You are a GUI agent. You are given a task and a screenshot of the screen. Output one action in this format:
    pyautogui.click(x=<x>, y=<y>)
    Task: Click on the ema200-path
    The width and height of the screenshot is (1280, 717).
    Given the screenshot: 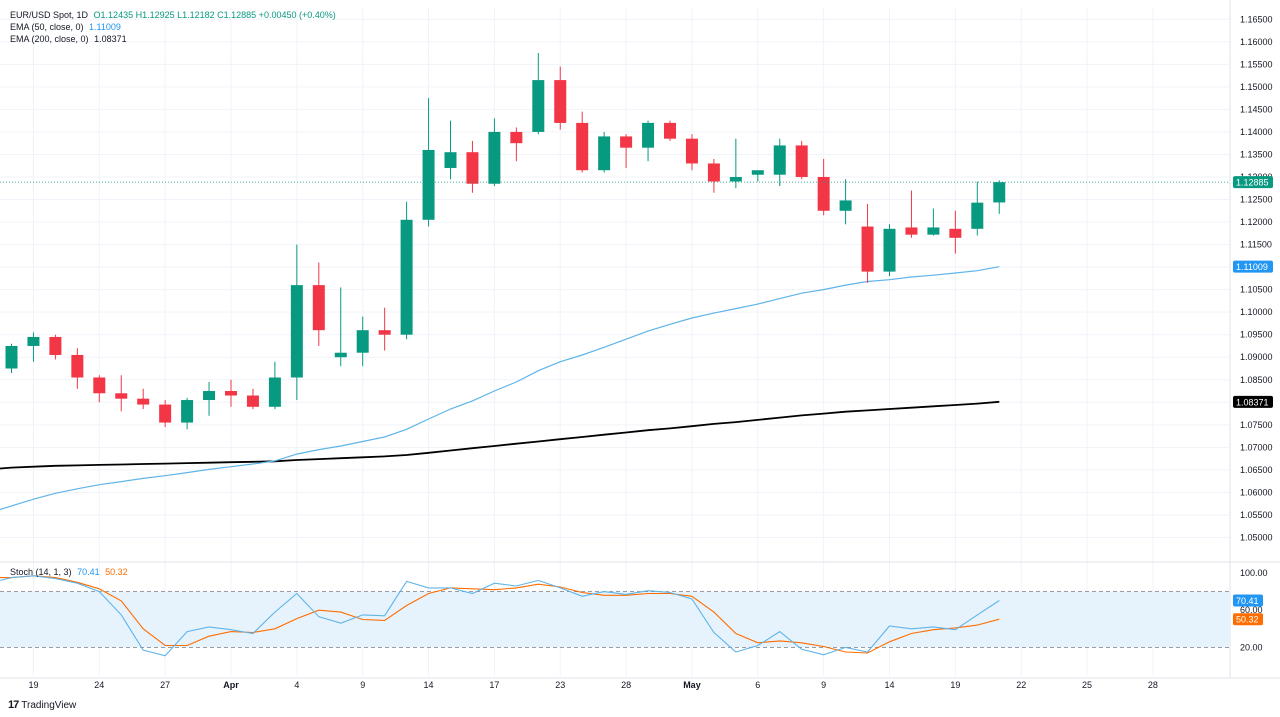 What is the action you would take?
    pyautogui.click(x=500, y=435)
    